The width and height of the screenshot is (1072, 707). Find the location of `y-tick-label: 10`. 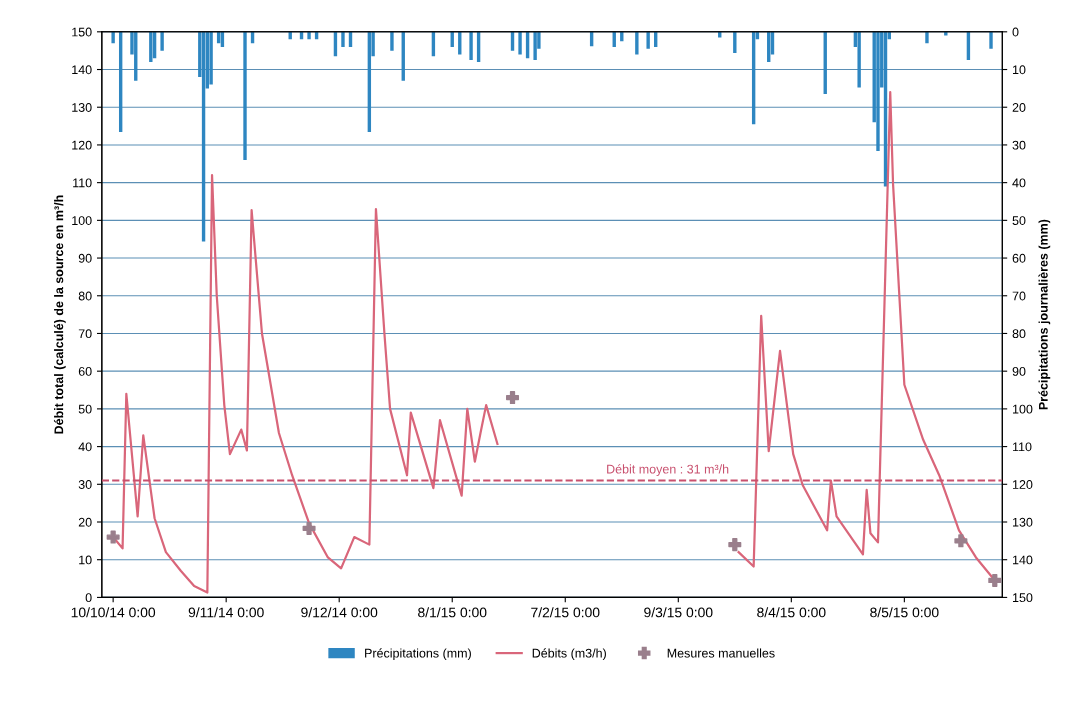

y-tick-label: 10 is located at coordinates (85, 560).